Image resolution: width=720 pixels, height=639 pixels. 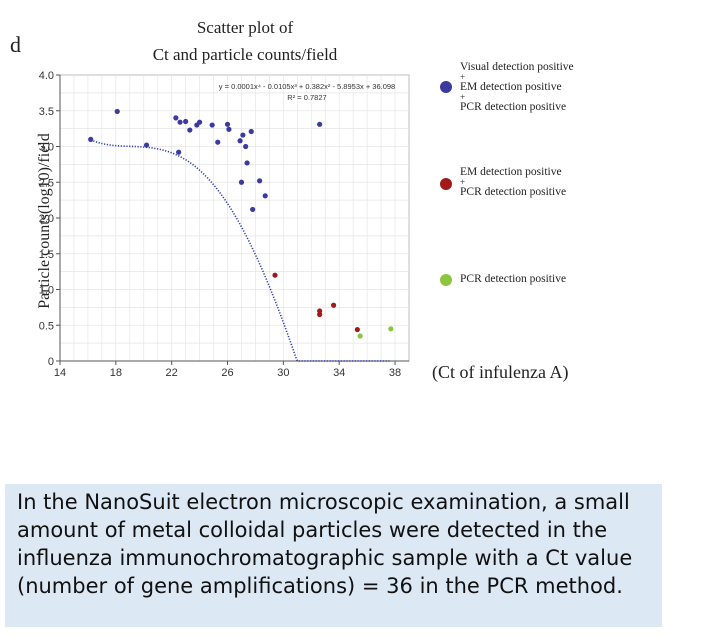 What do you see at coordinates (283, 373) in the screenshot?
I see `x-tick-label: 30` at bounding box center [283, 373].